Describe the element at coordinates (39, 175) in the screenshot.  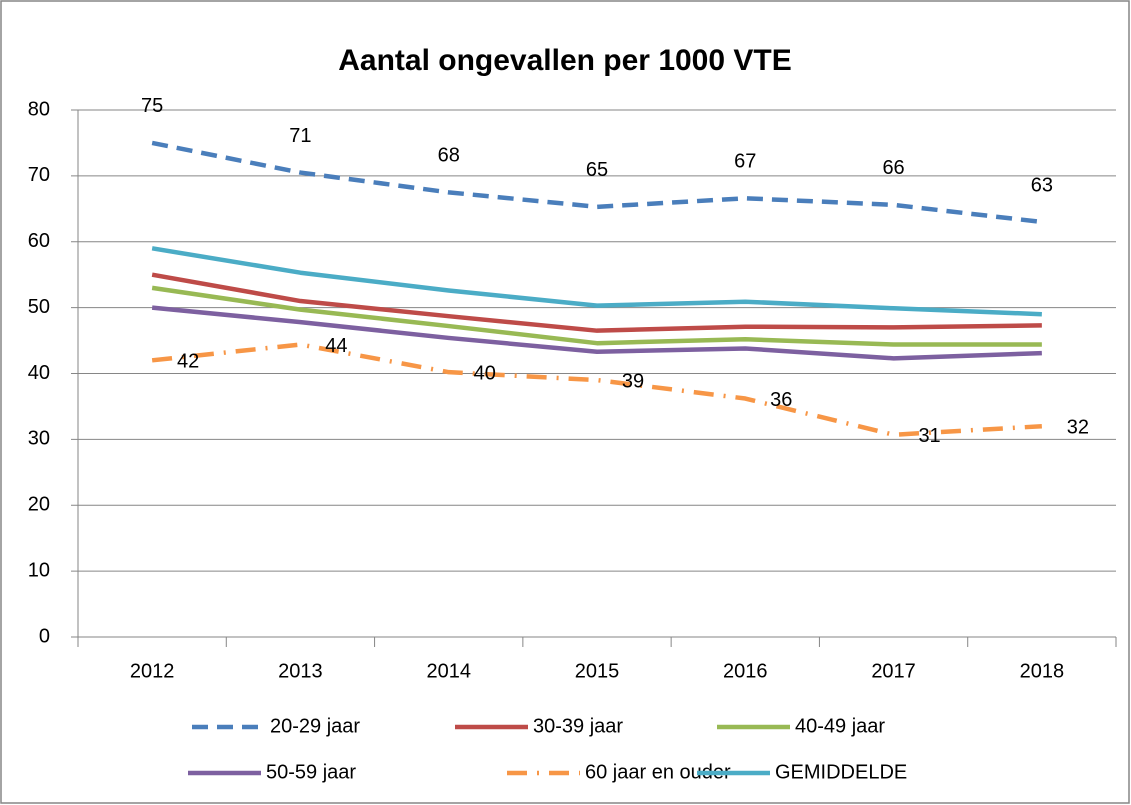
I see `y-tick-label: 70` at that location.